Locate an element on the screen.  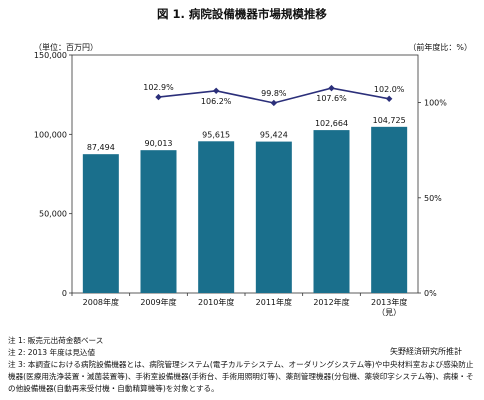
x-tick-label: 2009年度 is located at coordinates (158, 302).